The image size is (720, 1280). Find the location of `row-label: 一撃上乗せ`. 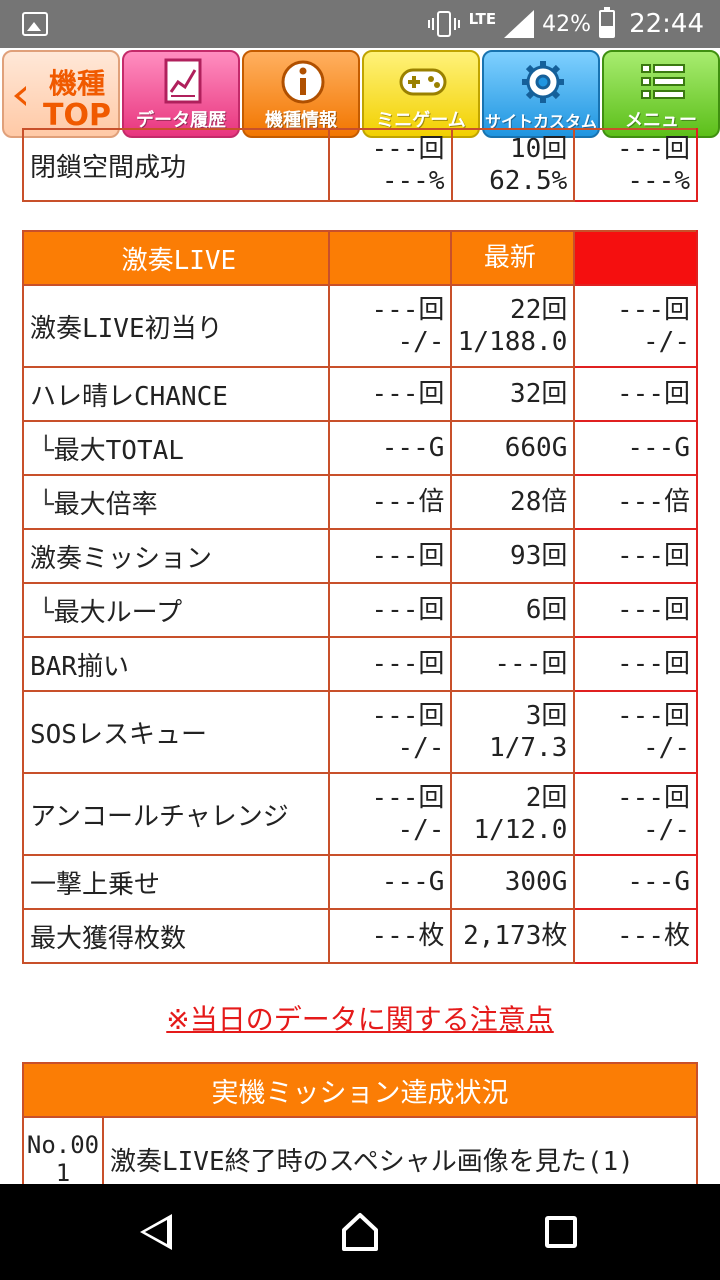

row-label: 一撃上乗せ is located at coordinates (176, 882).